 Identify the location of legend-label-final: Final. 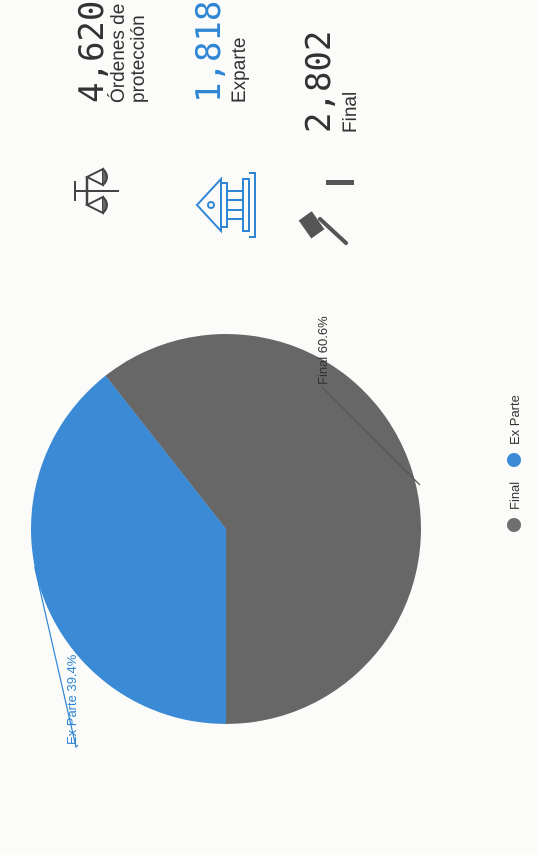
(514, 496).